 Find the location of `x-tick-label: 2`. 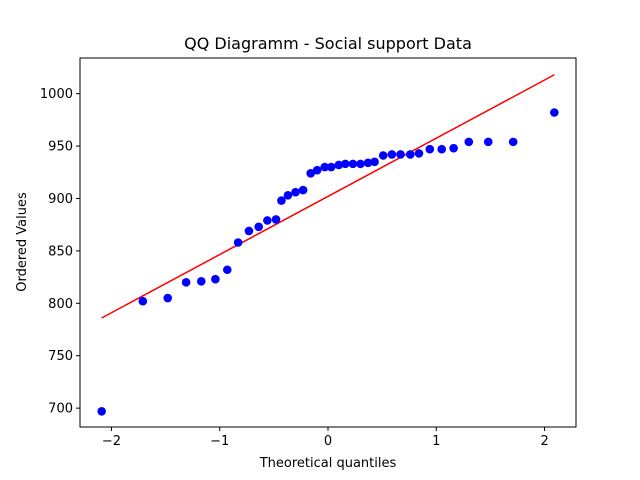

x-tick-label: 2 is located at coordinates (544, 441).